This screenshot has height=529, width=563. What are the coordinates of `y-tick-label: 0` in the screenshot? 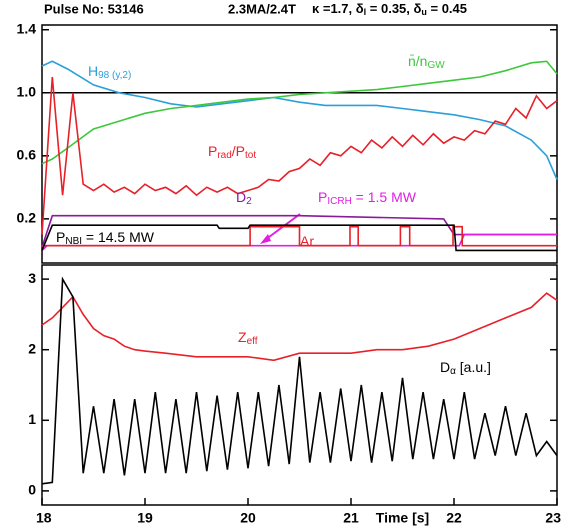 It's located at (32, 490).